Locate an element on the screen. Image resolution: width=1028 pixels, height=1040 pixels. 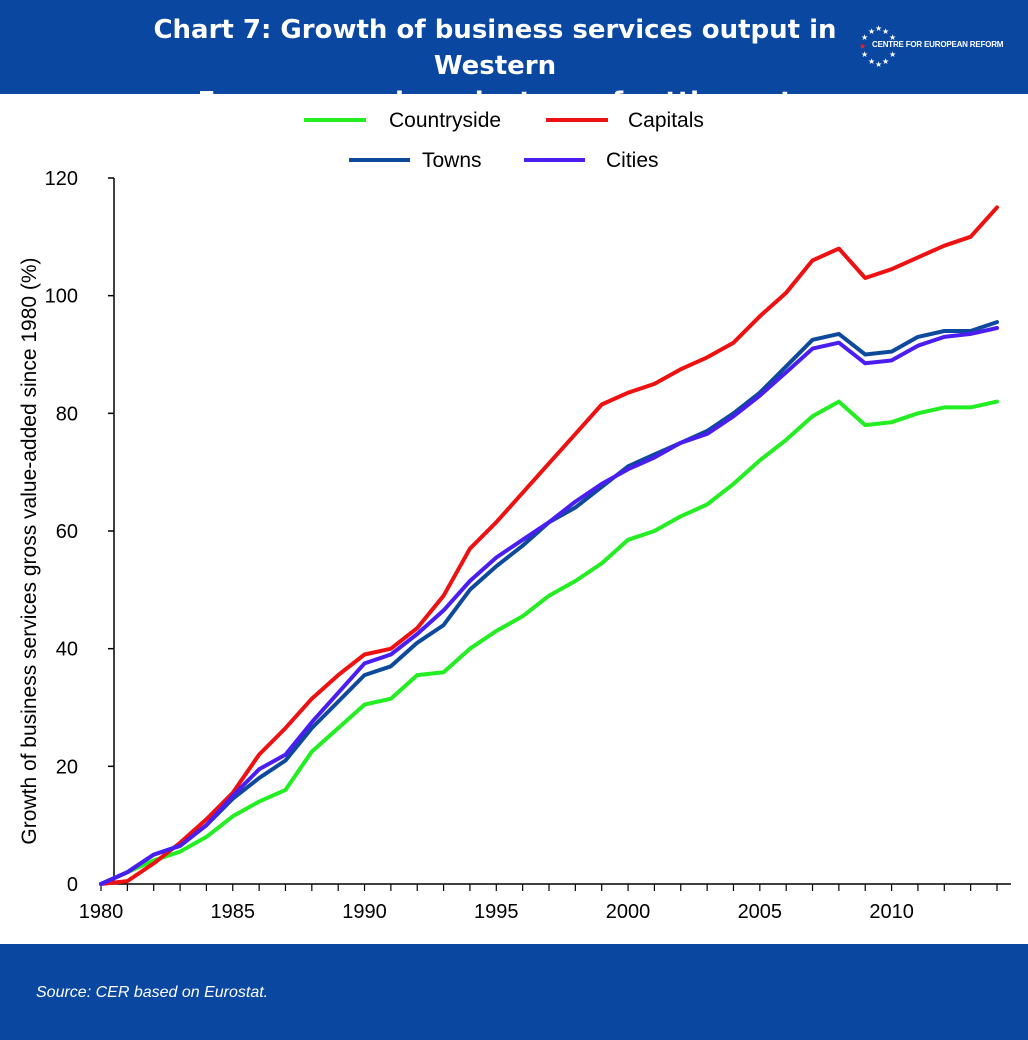
x-tick-label: 2000 is located at coordinates (628, 912).